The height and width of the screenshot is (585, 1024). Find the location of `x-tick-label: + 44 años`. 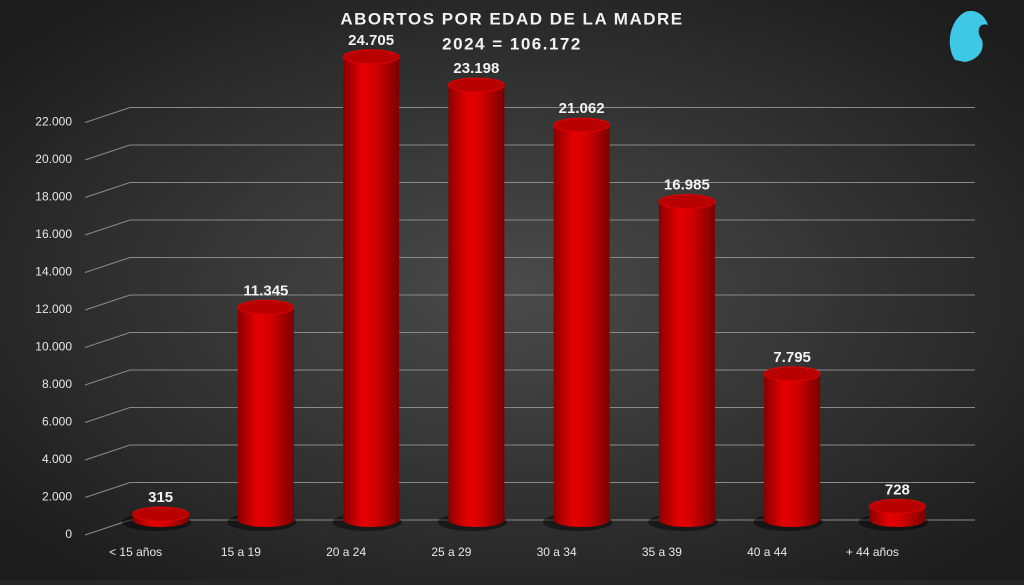

x-tick-label: + 44 años is located at coordinates (872, 552).